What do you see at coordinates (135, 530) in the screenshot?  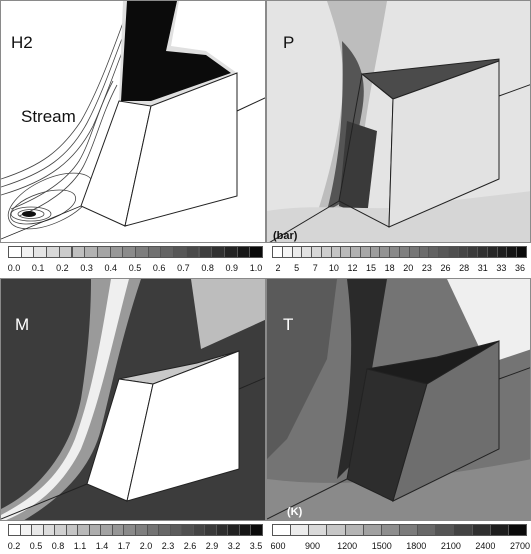 I see `colorbar-m` at bounding box center [135, 530].